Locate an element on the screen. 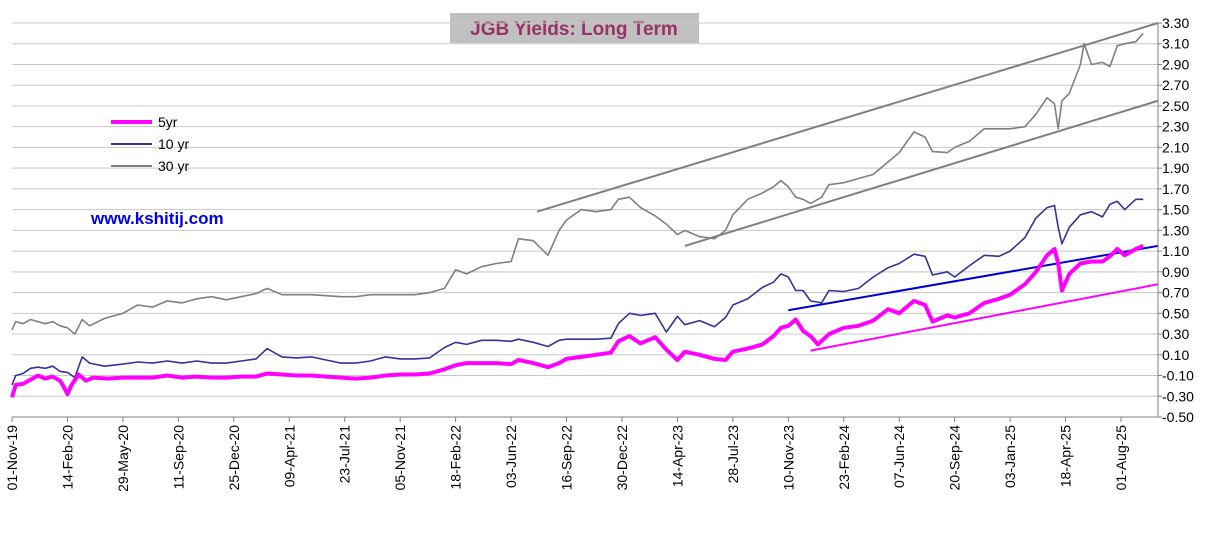 Image resolution: width=1207 pixels, height=542 pixels. y-tick-label-1: -0.30 is located at coordinates (1178, 396).